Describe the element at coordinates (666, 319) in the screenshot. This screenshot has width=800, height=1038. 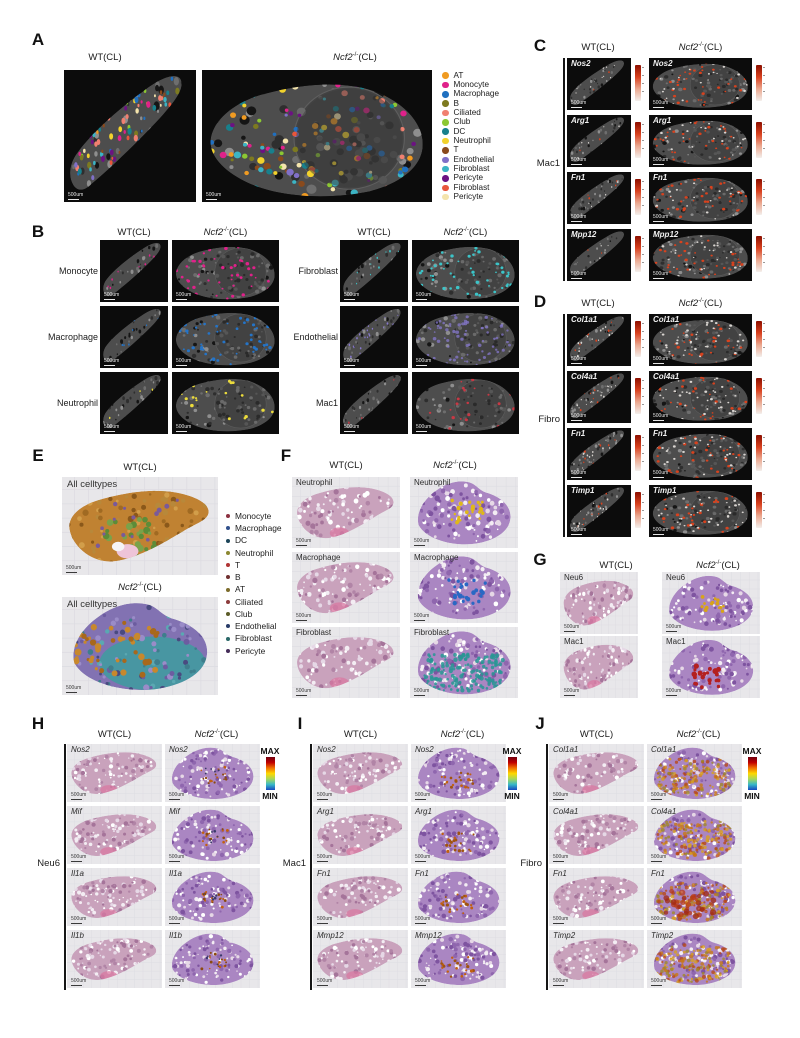
I see `image-label: Col1a1` at that location.